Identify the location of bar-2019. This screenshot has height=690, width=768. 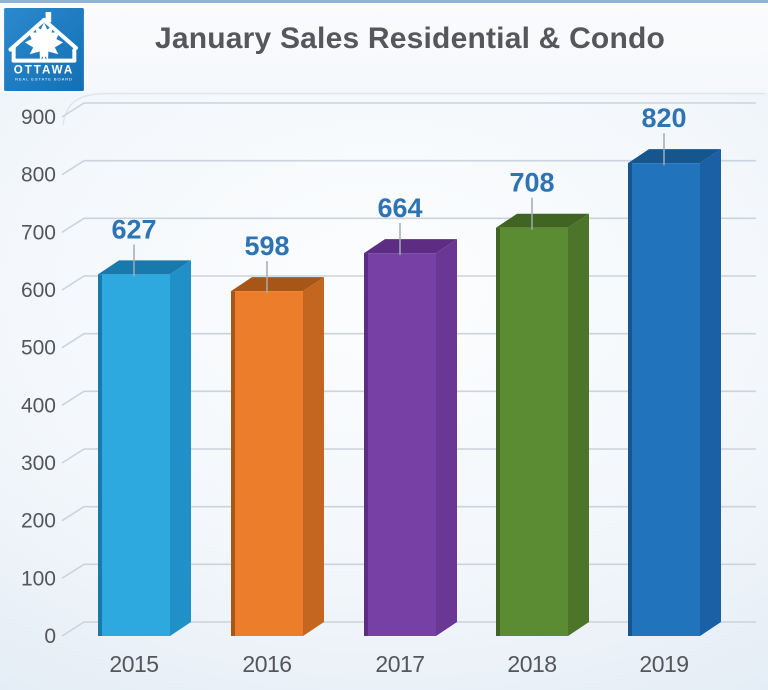
(674, 392).